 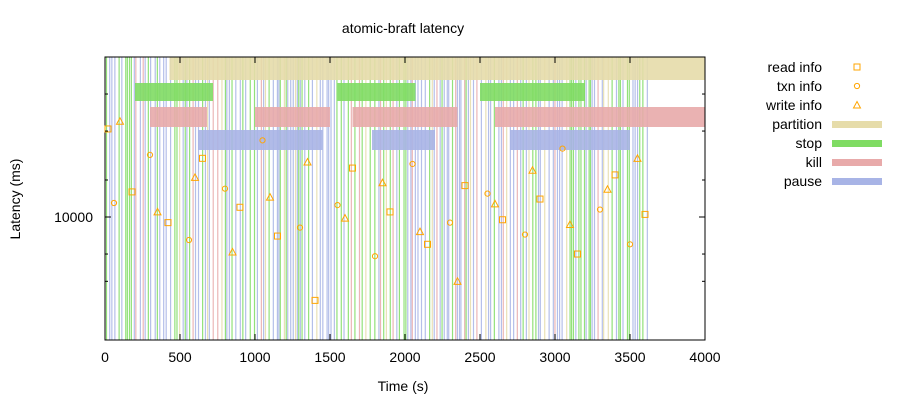 What do you see at coordinates (793, 105) in the screenshot?
I see `legend-label: write info` at bounding box center [793, 105].